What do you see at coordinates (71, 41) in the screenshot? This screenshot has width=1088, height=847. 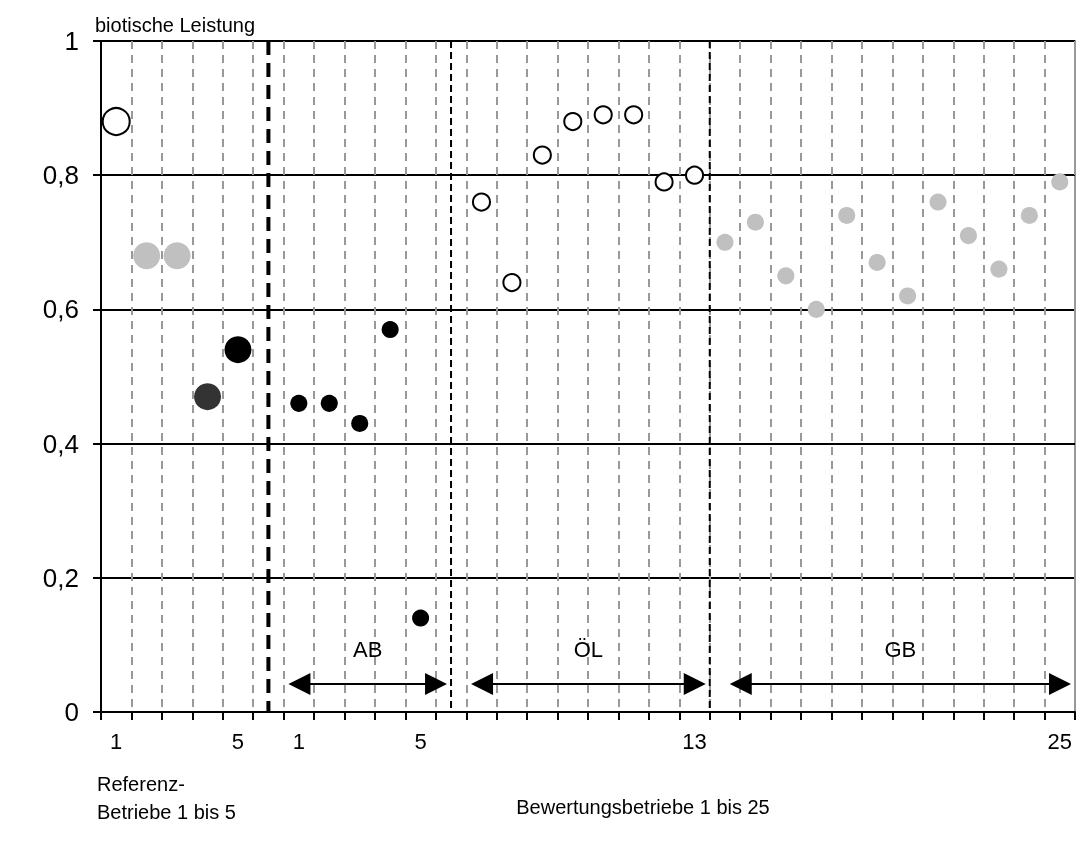 I see `y-tick-label: 1` at bounding box center [71, 41].